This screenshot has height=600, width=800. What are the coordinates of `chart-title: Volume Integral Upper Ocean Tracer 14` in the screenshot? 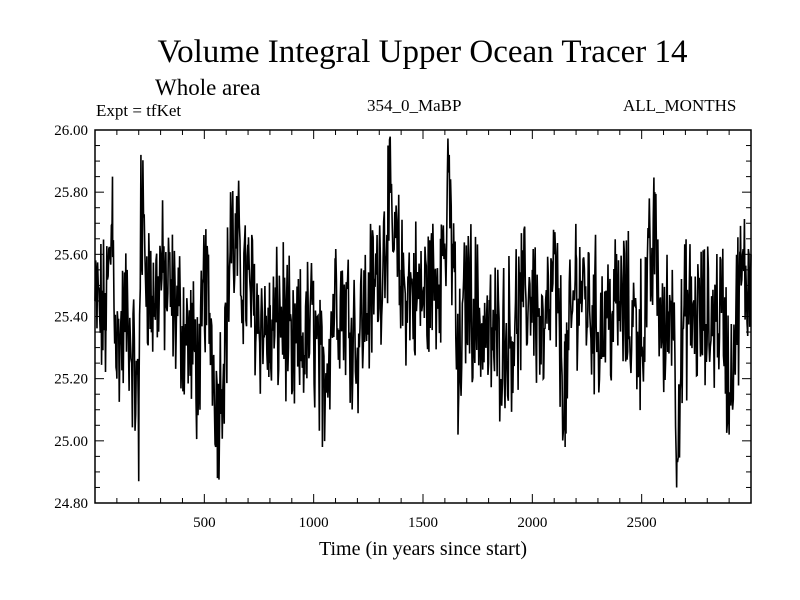 It's located at (422, 52).